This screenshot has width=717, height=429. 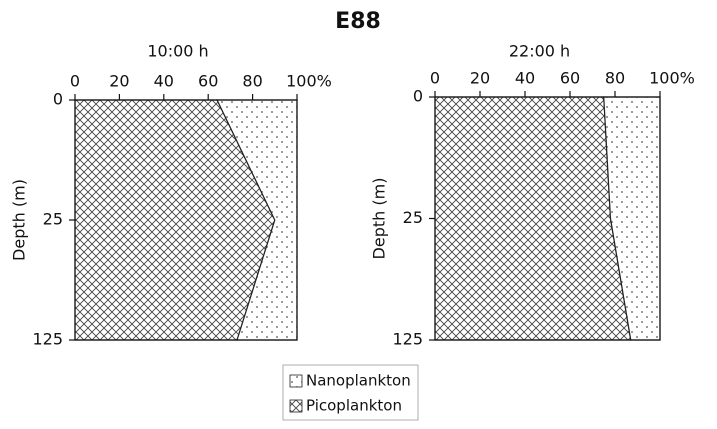 I want to click on legend-box, so click(x=350, y=392).